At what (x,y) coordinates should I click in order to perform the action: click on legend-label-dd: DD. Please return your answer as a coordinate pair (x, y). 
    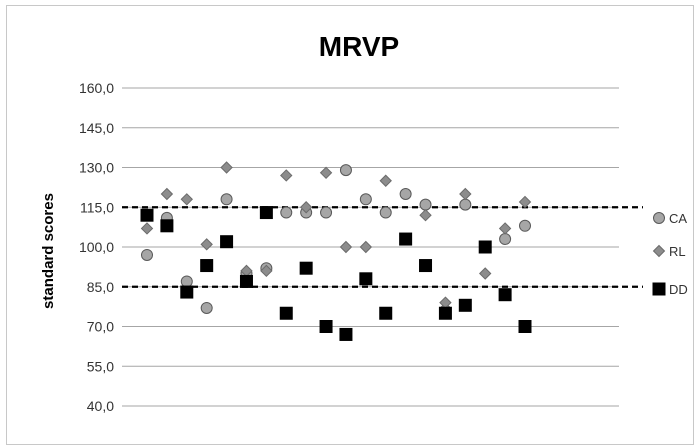
    Looking at the image, I should click on (678, 289).